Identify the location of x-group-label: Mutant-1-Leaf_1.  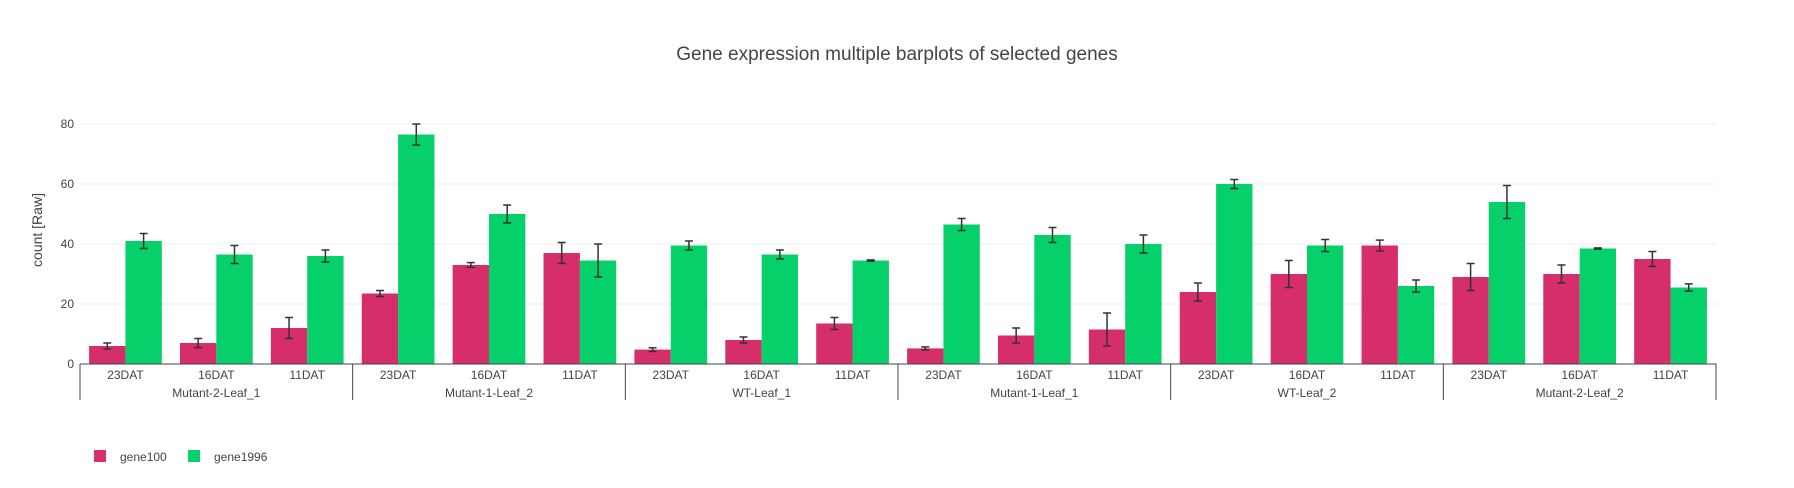
(1034, 393).